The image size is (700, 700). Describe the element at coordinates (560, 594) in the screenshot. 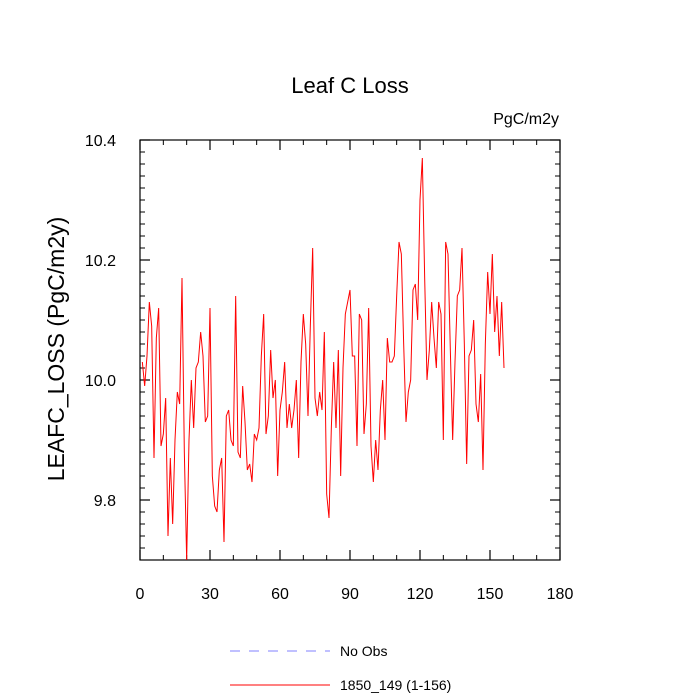

I see `x-tick-label: 180` at that location.